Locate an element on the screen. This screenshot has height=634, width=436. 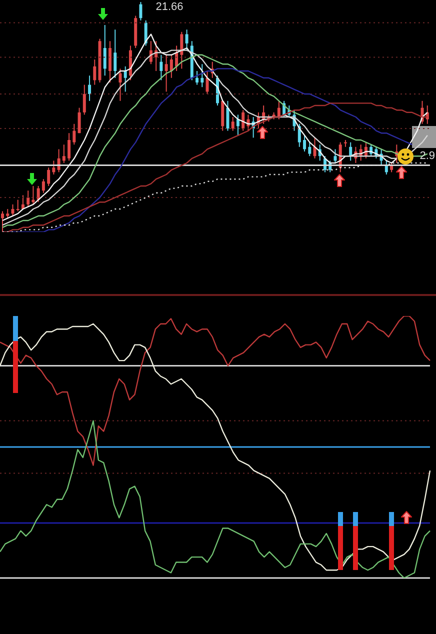
annotation: 2.9 is located at coordinates (427, 156).